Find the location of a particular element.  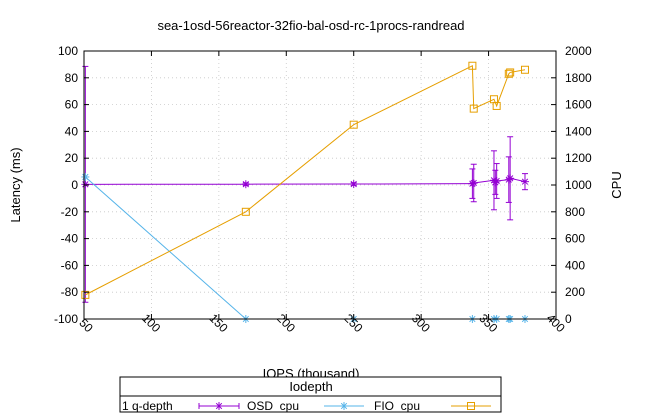

legend: Iodepth 1 q-depth OSD_cpu FIO_cpu is located at coordinates (310, 394).